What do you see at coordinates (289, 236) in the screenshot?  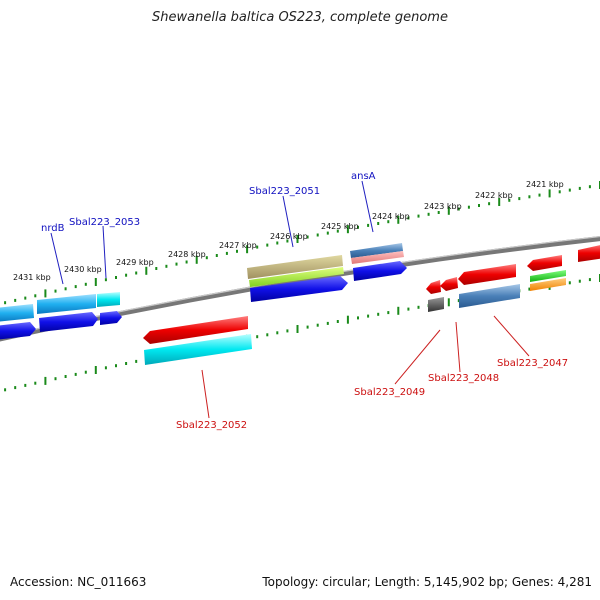 I see `scale-label: 2426 kbp` at bounding box center [289, 236].